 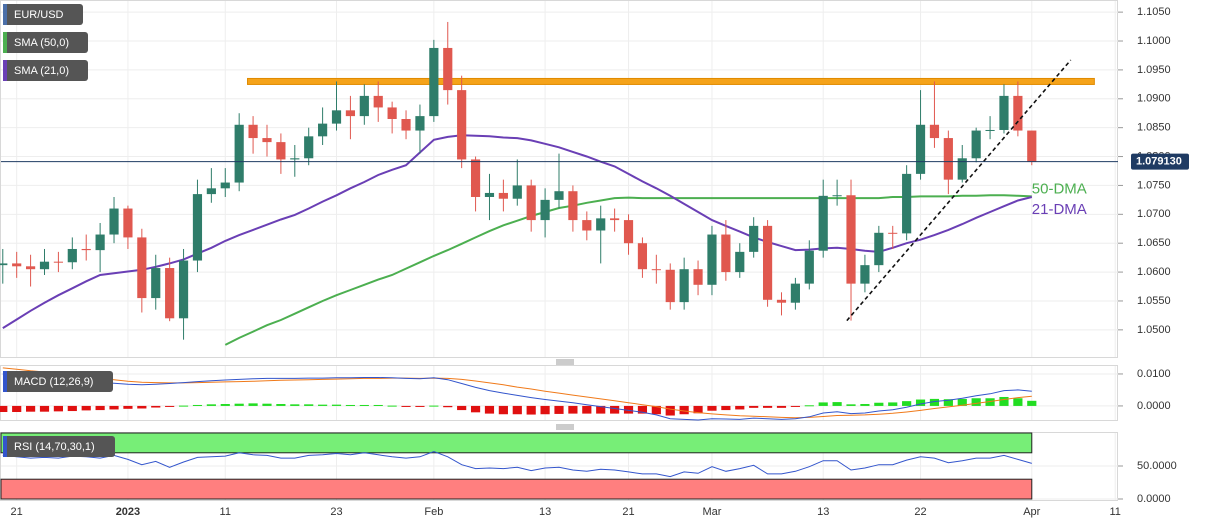 I want to click on x-tick-label: Mar, so click(x=711, y=512).